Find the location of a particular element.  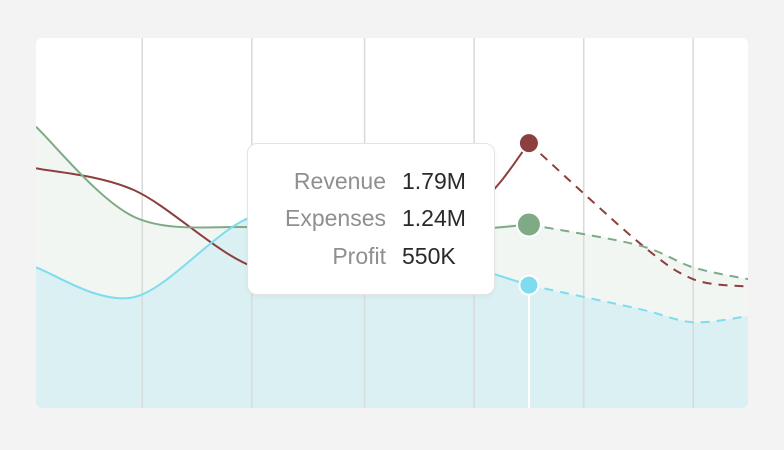

series-projection-revenue is located at coordinates (638, 215).